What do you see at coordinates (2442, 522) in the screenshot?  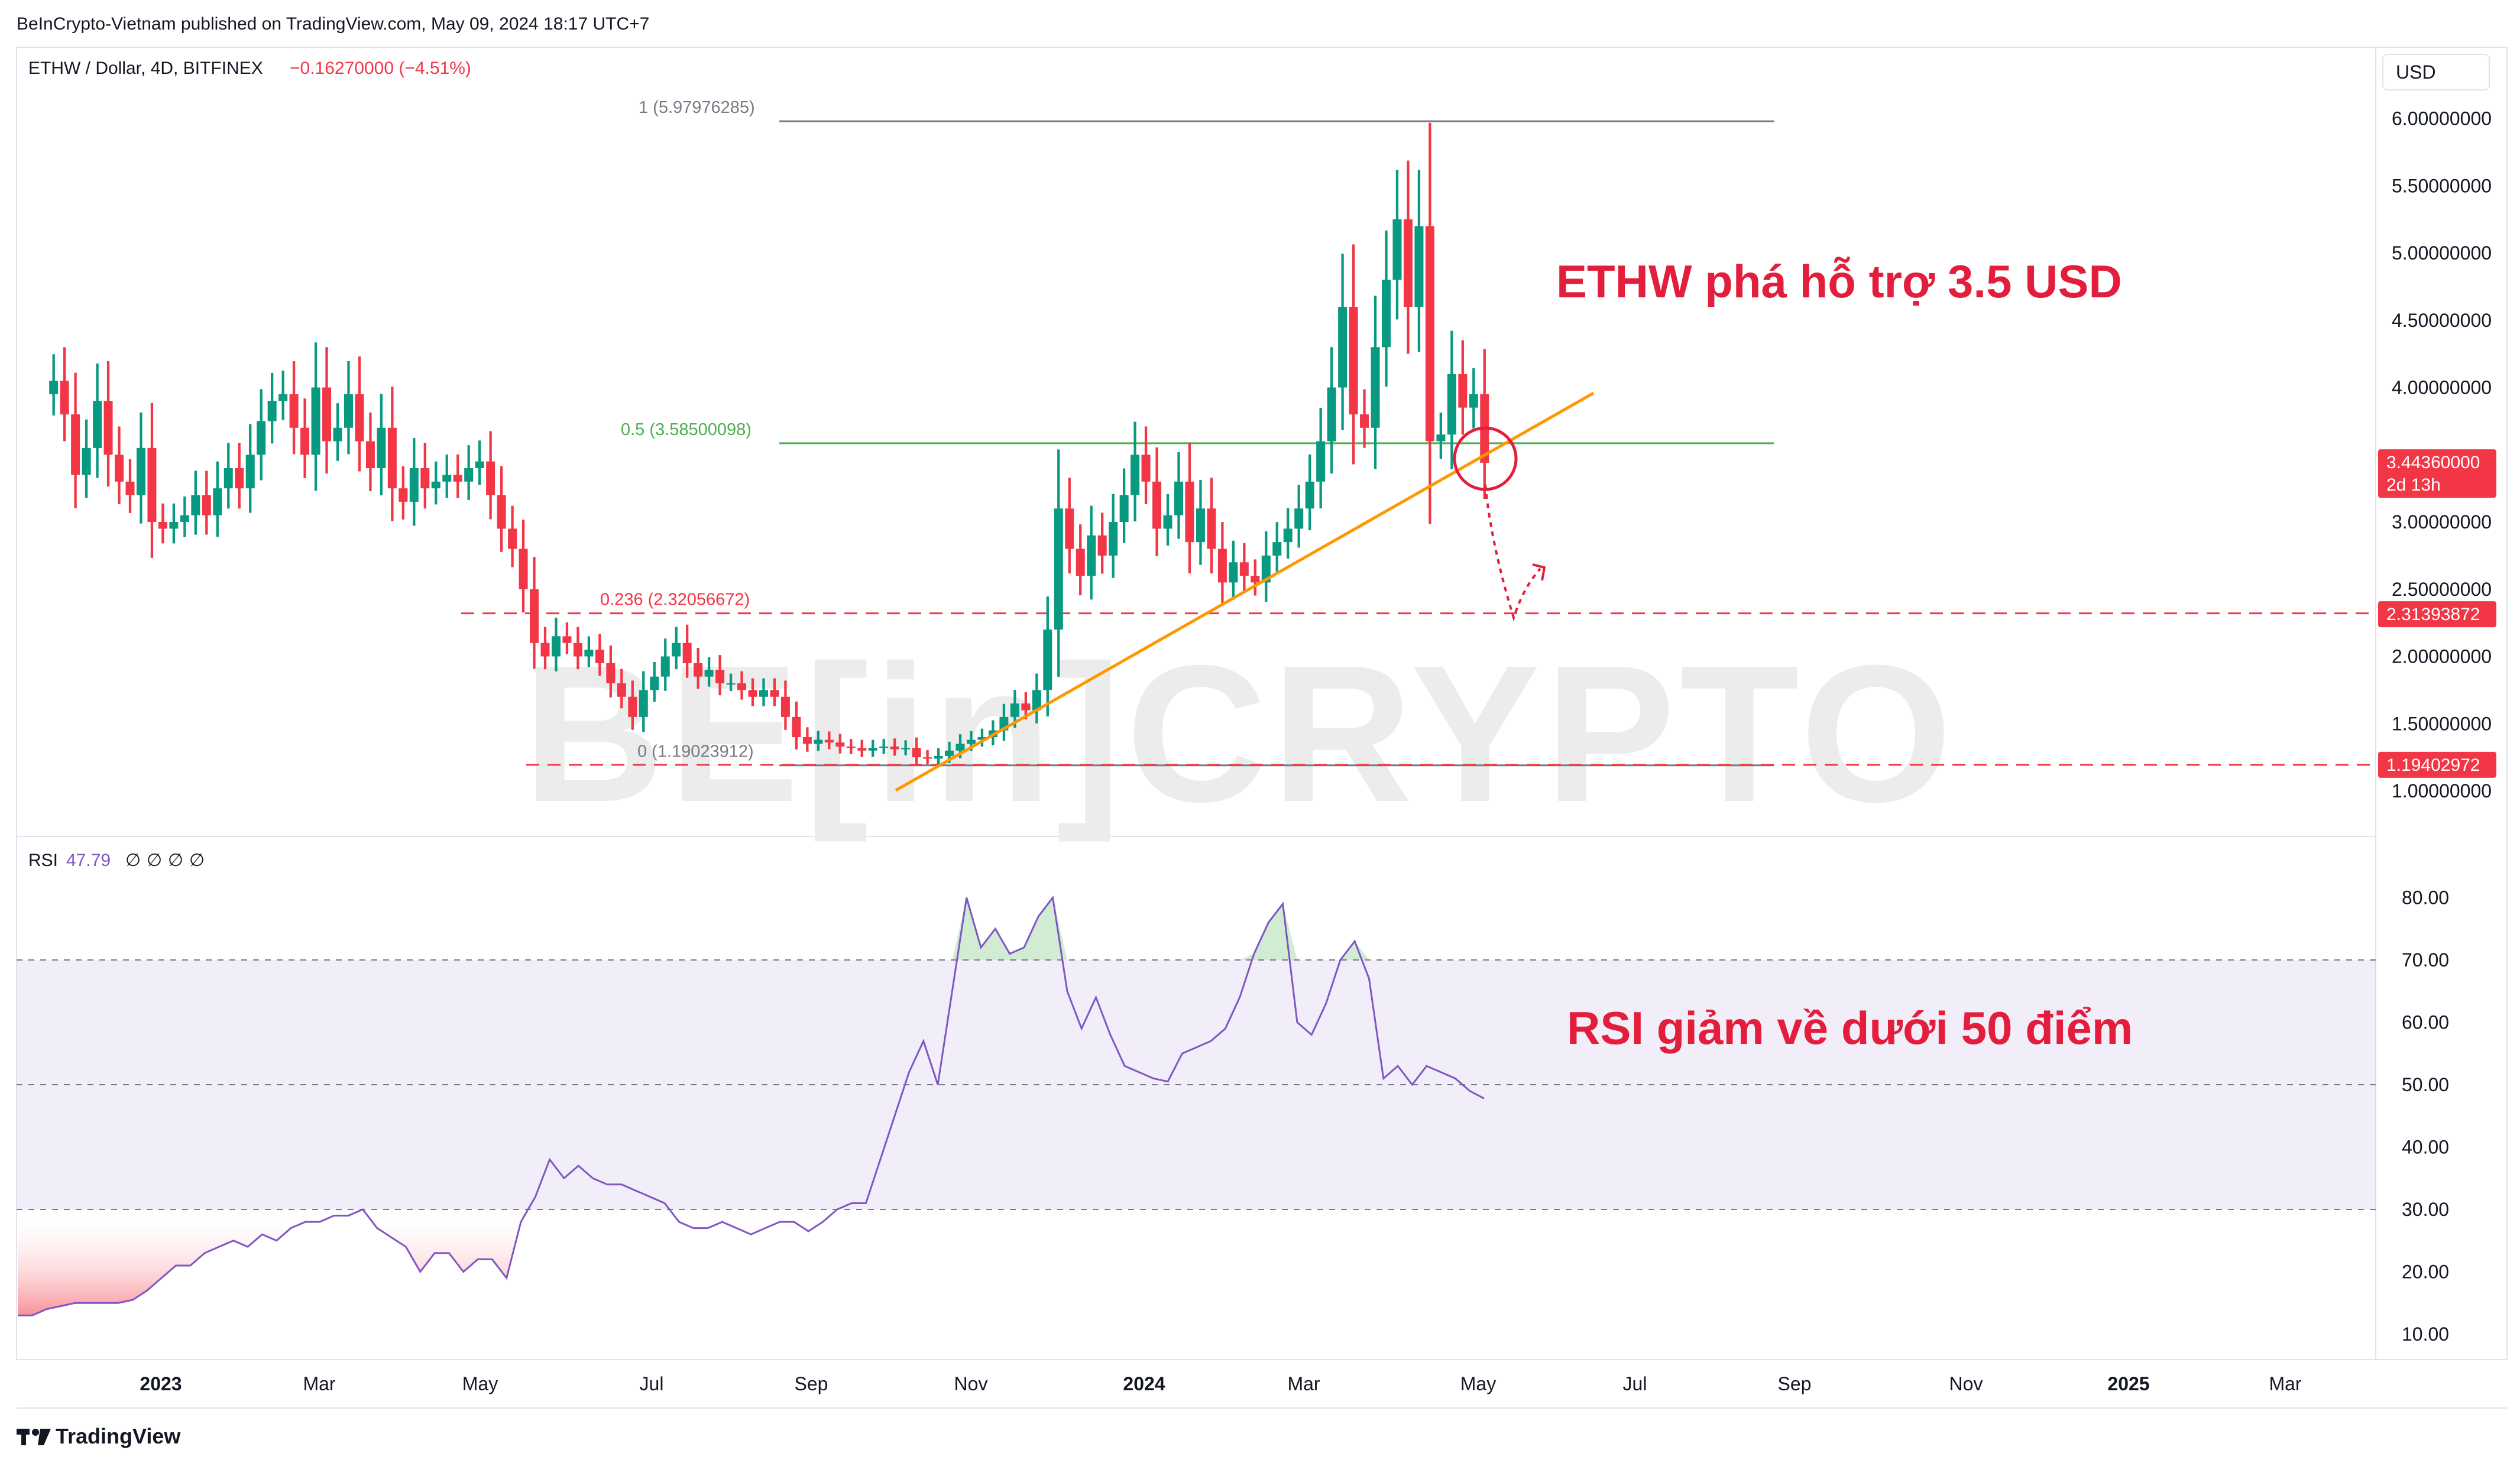 I see `price-tick-label: 3.00000000` at bounding box center [2442, 522].